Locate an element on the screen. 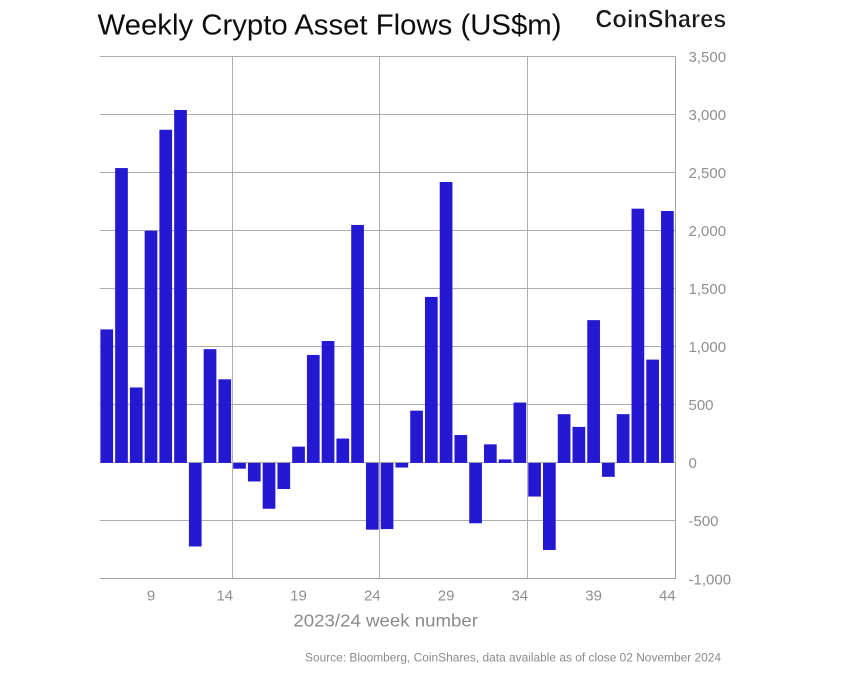 This screenshot has height=681, width=855. svg-text: 500 is located at coordinates (701, 405).